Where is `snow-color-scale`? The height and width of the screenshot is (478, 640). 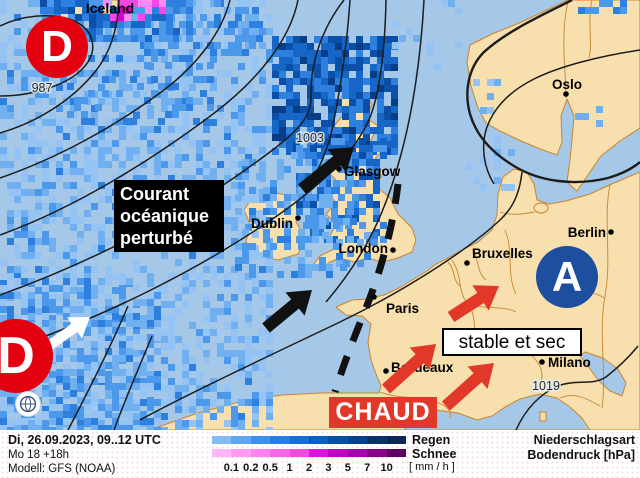 snow-color-scale is located at coordinates (309, 453).